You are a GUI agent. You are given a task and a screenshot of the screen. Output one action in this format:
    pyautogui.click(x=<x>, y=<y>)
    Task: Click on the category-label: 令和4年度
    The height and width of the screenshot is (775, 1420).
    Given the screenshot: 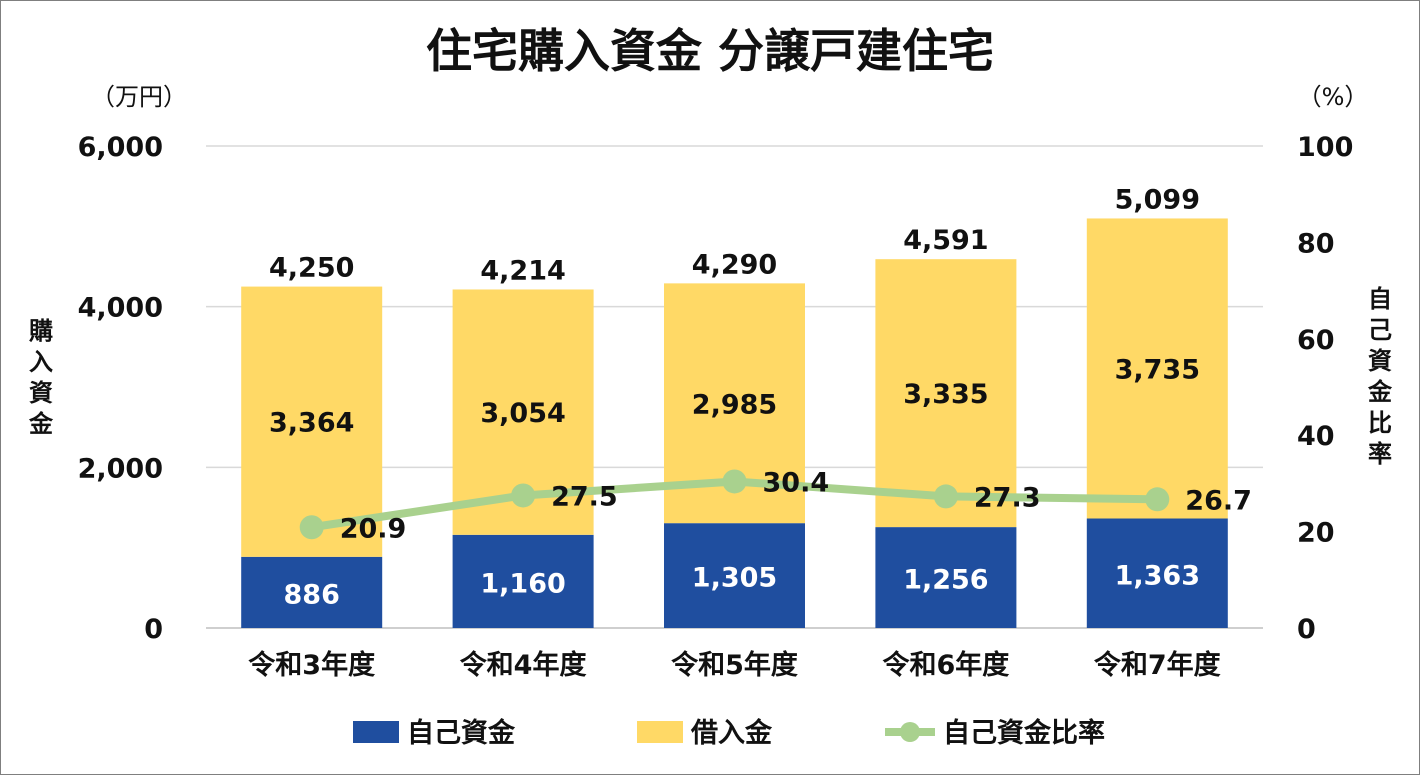 What is the action you would take?
    pyautogui.click(x=523, y=665)
    